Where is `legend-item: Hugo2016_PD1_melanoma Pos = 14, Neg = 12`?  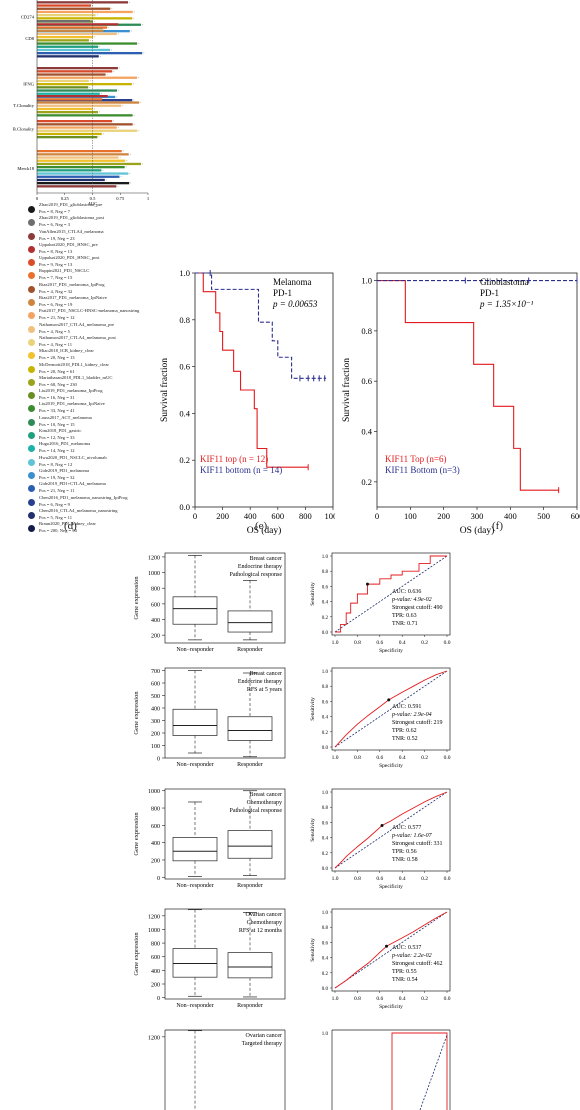
legend-item: Hugo2016_PD1_melanoma Pos = 14, Neg = 12 is located at coordinates (111, 448).